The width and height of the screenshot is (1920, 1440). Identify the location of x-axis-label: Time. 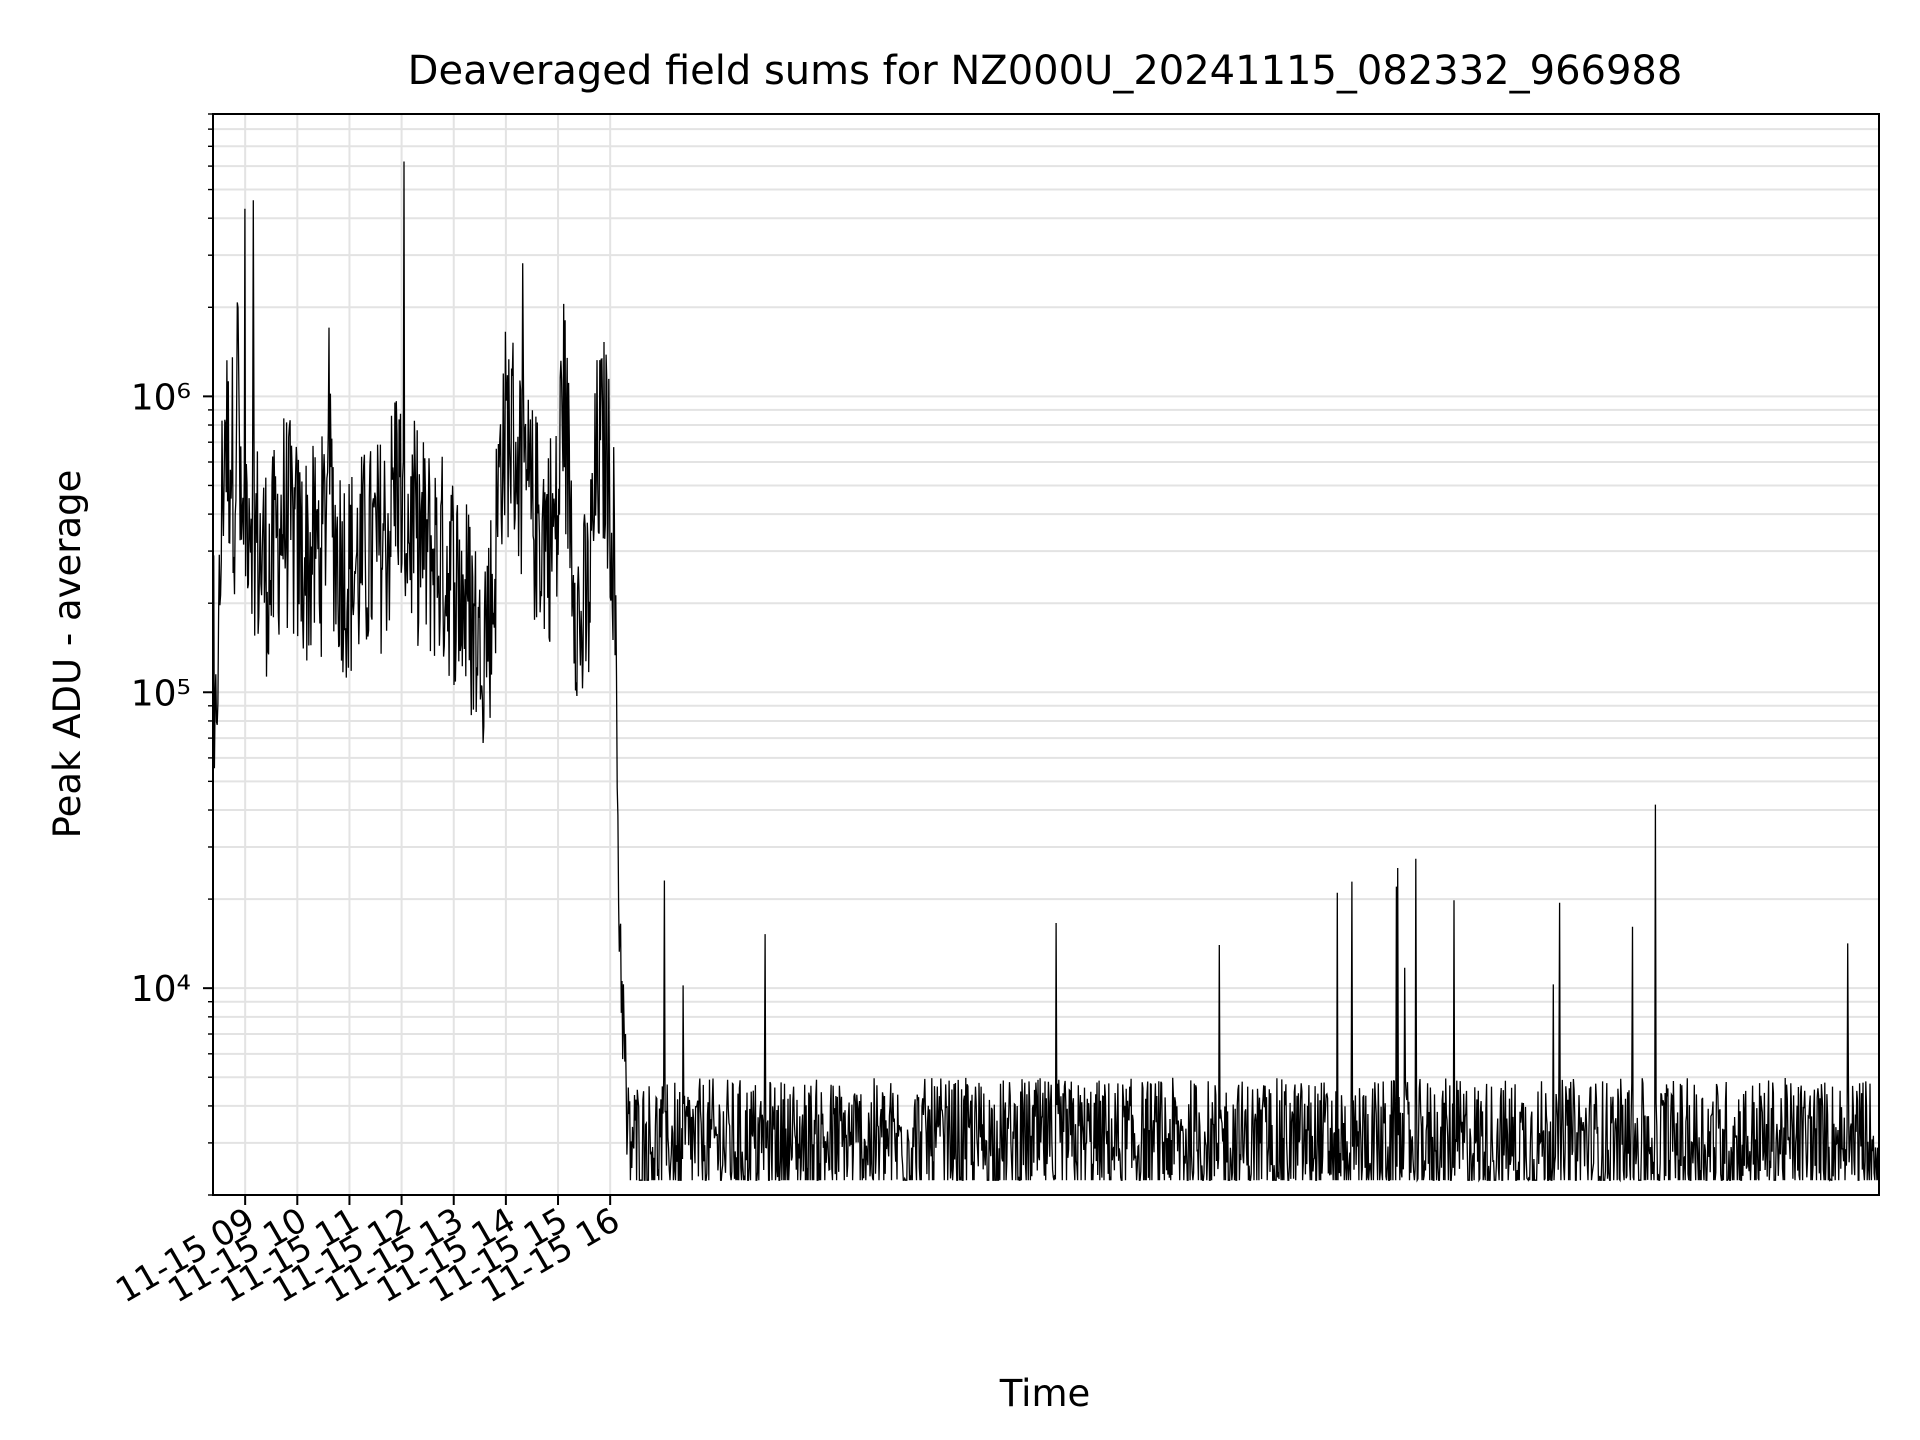
(1045, 1393).